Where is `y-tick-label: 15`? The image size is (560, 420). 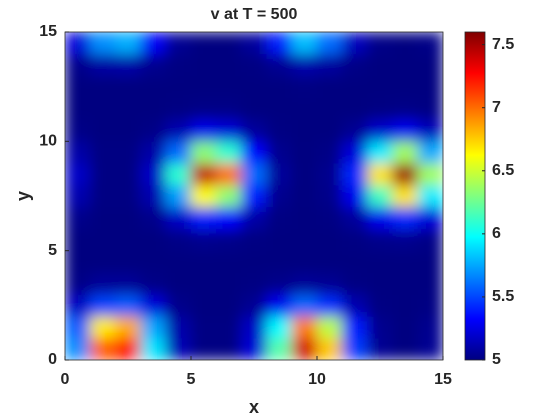 y-tick-label: 15 is located at coordinates (48, 31).